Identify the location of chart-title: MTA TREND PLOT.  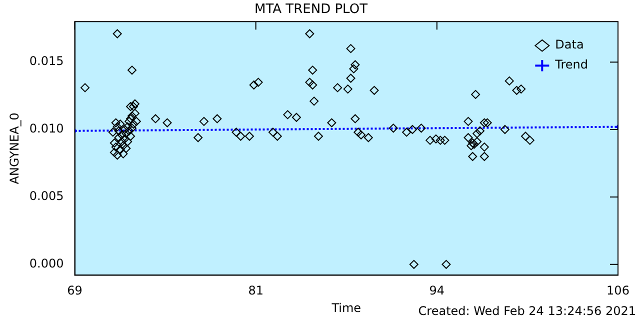
(311, 10).